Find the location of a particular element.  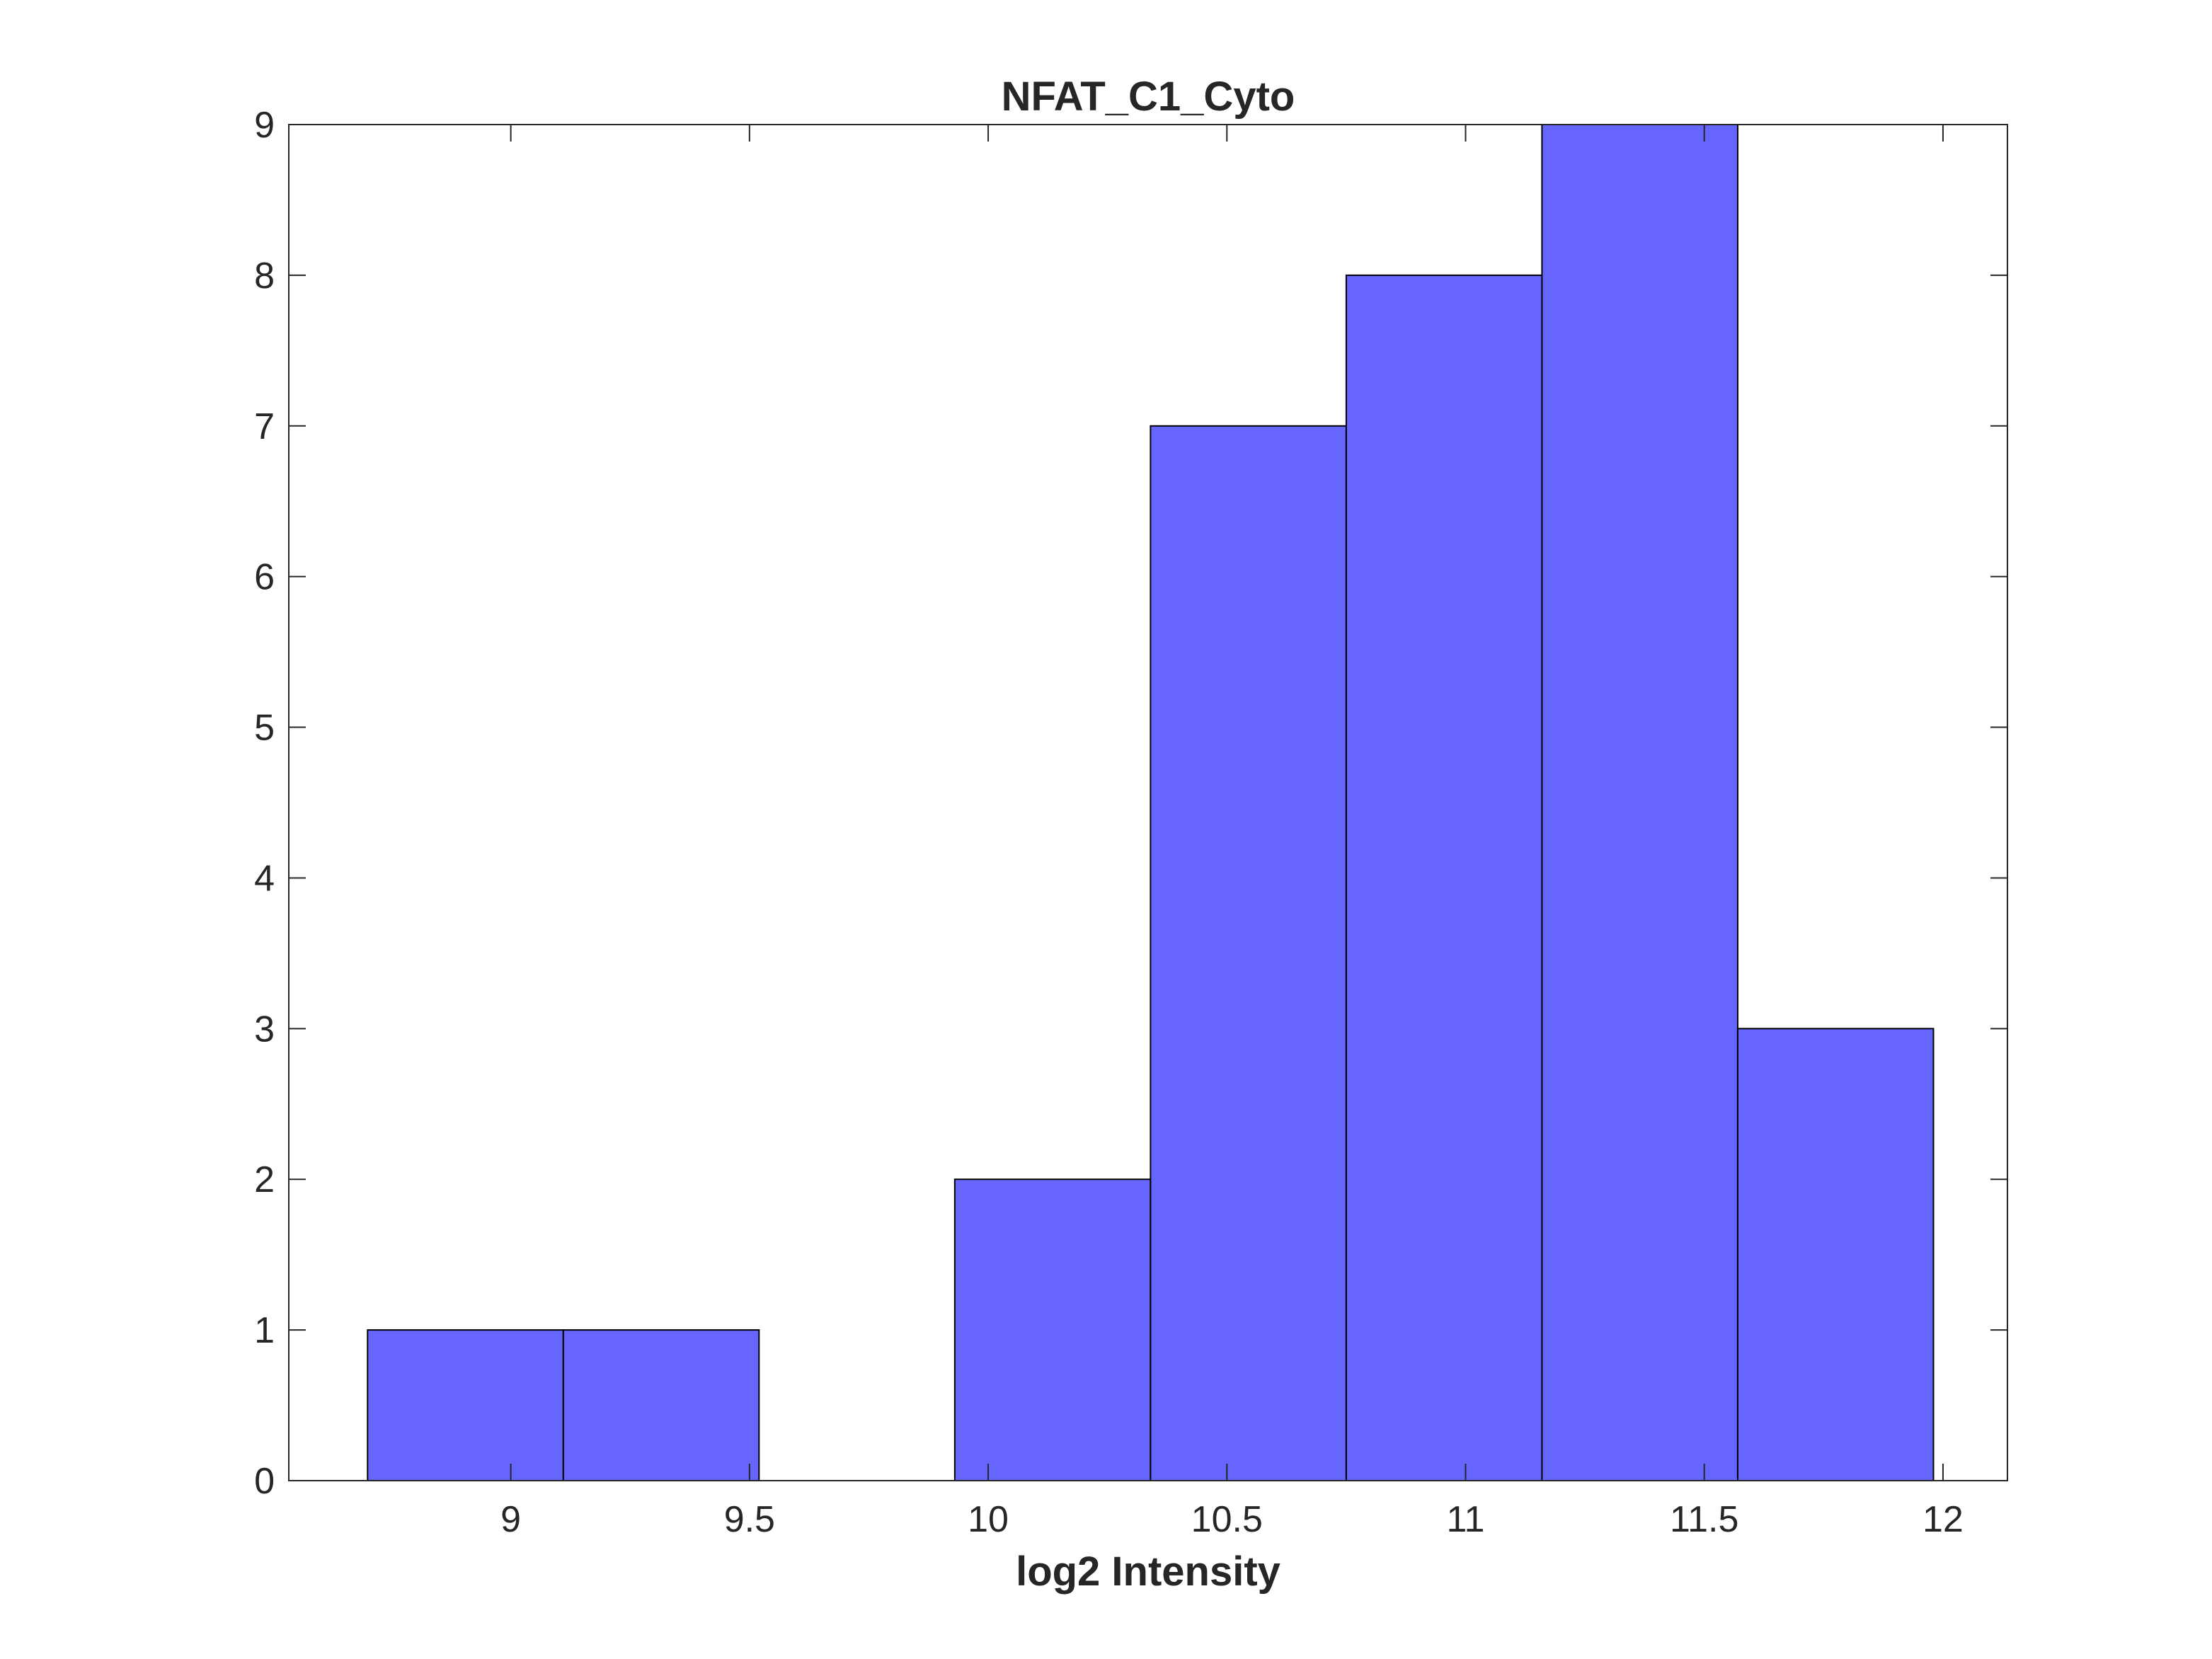

y-tick-labels: 0 1 2 3 4 5 6 7 8 9 is located at coordinates (264, 803).